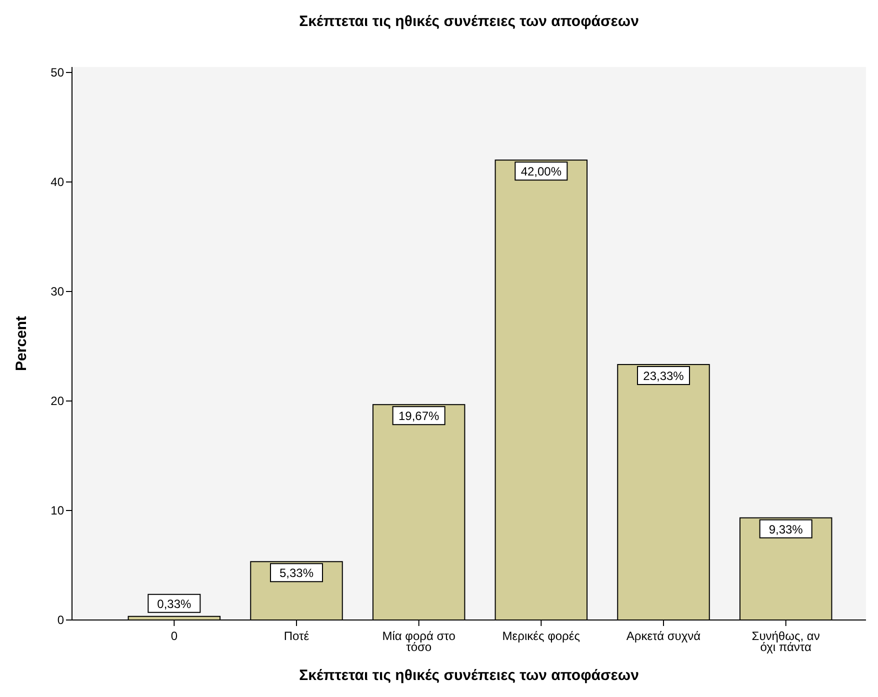  I want to click on x-tick-label: Αρκετά συχνά, so click(663, 636).